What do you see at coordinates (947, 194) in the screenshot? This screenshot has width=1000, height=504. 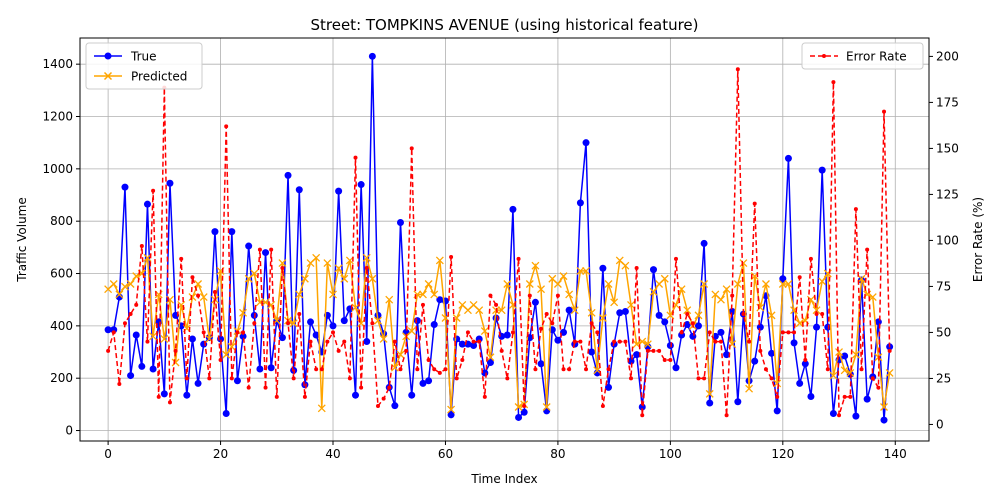 I see `y-right-tick-label: 125` at bounding box center [947, 194].